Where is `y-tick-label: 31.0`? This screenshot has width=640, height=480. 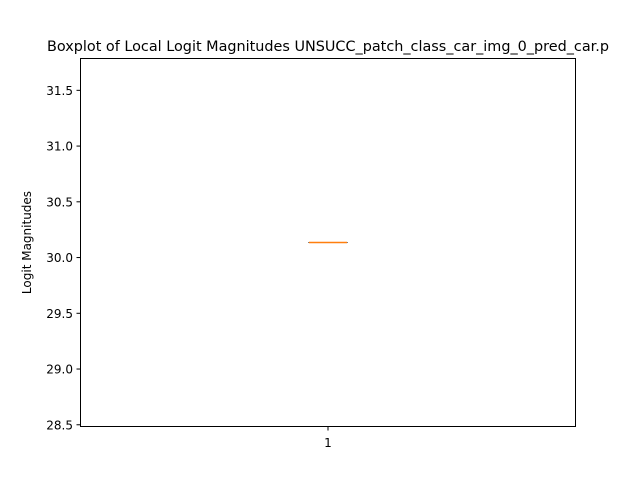 y-tick-label: 31.0 is located at coordinates (59, 147).